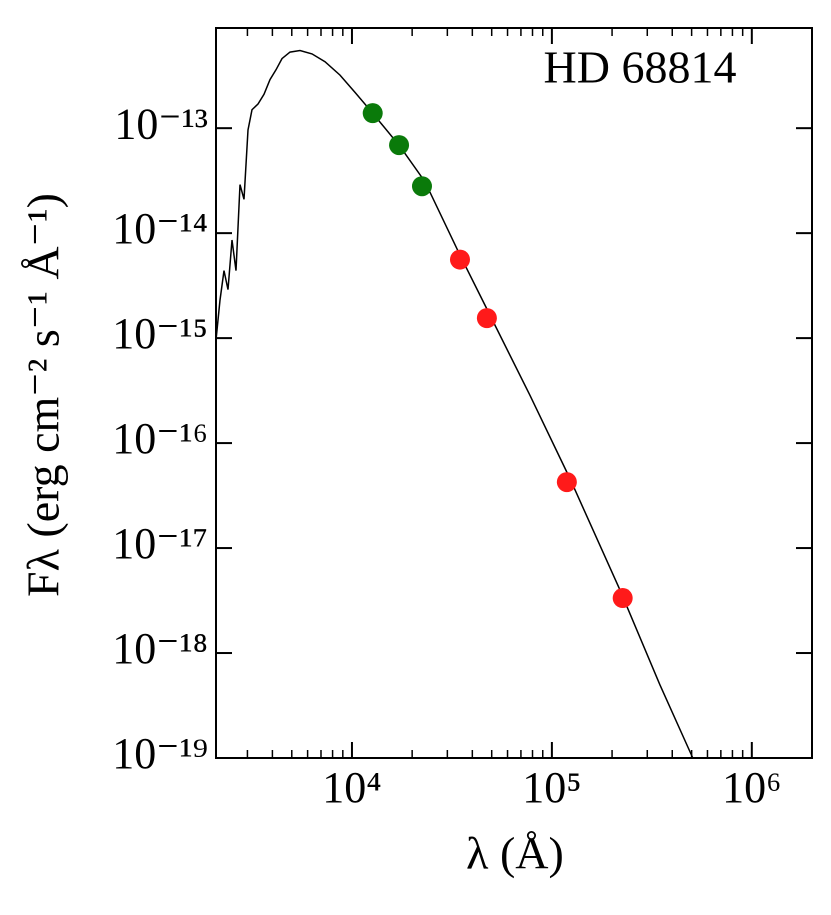 Image resolution: width=831 pixels, height=915 pixels. What do you see at coordinates (160, 648) in the screenshot?
I see `y-tick-label: 10⁻¹⁸` at bounding box center [160, 648].